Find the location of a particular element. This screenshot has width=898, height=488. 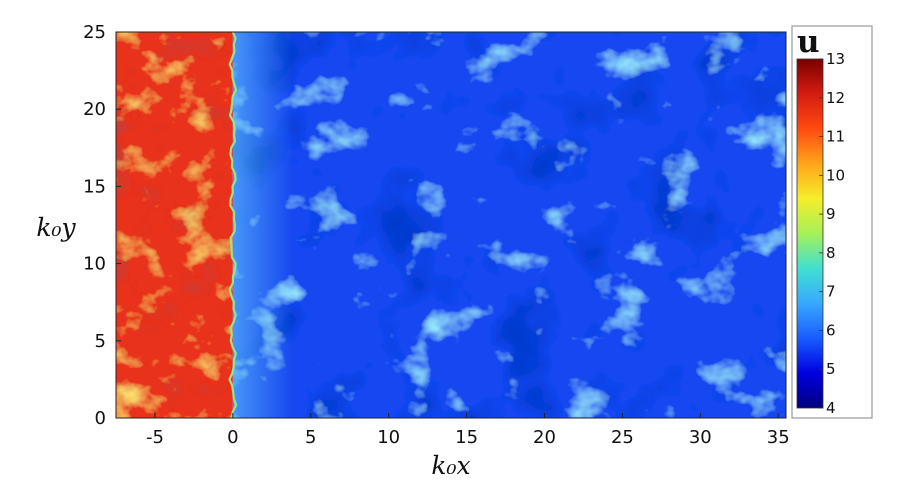

y-tick-label: 0 is located at coordinates (100, 418).